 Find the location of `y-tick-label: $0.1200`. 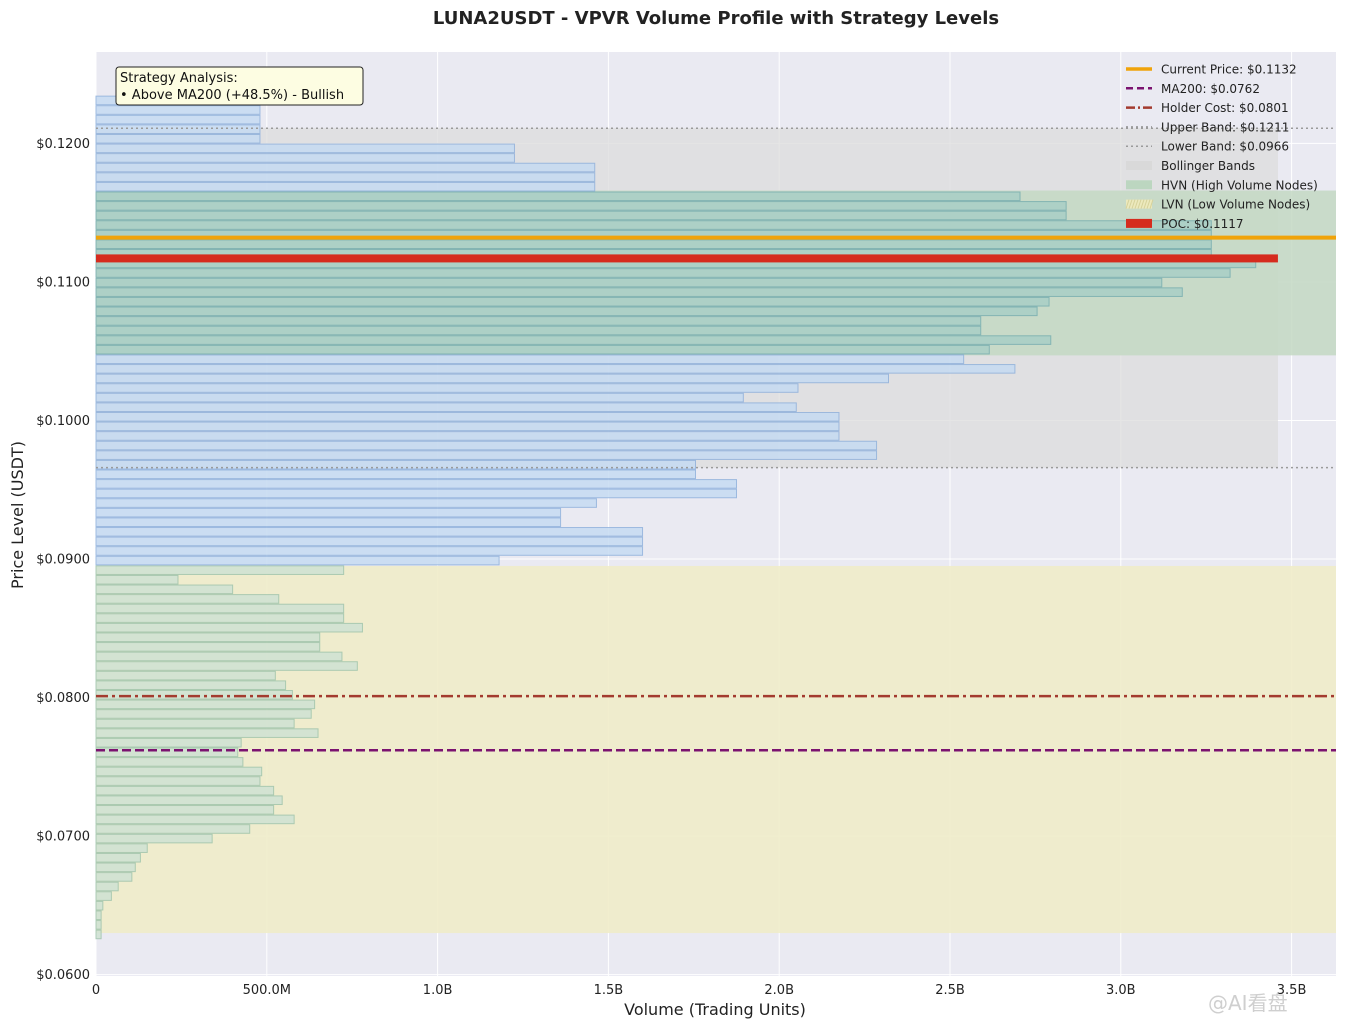

y-tick-label: $0.1200 is located at coordinates (63, 144).